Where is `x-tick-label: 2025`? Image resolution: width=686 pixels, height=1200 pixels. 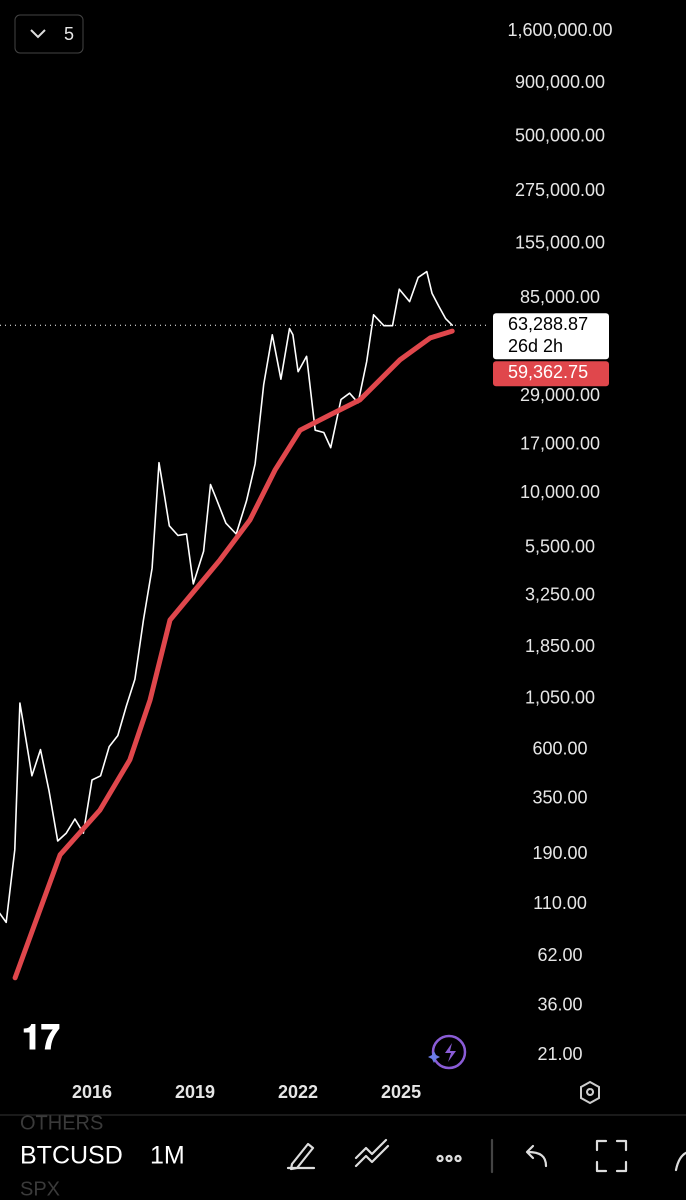 x-tick-label: 2025 is located at coordinates (401, 1092).